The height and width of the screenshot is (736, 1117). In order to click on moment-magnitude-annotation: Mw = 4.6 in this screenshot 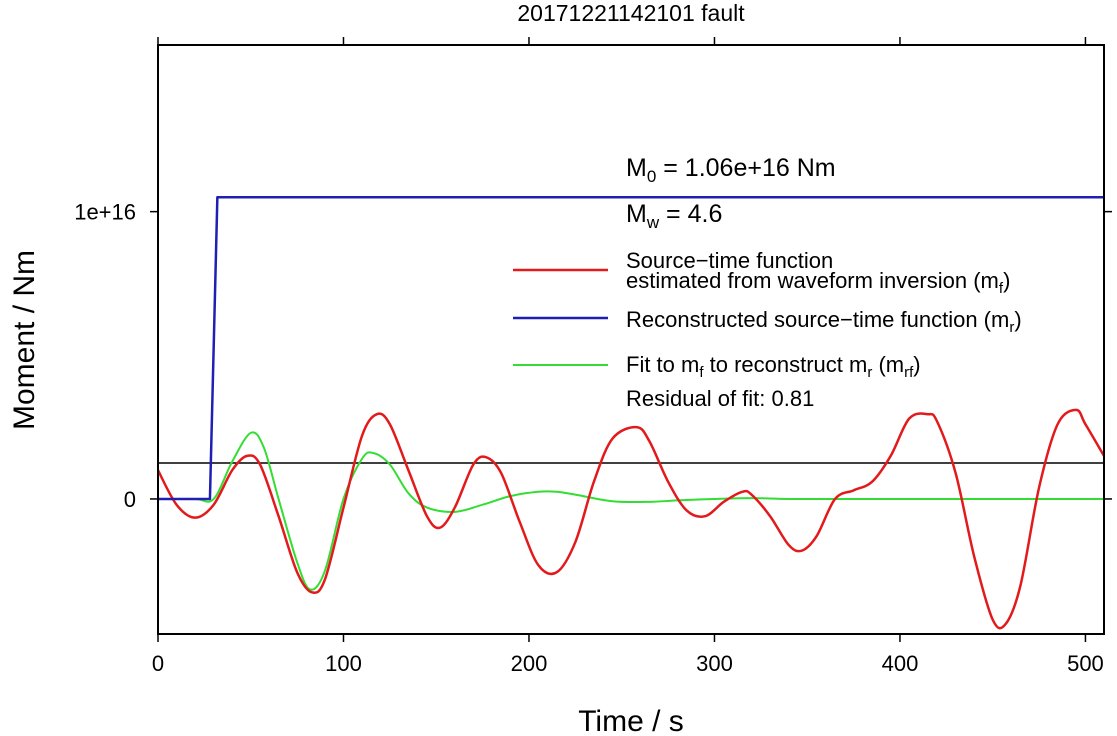, I will do `click(674, 216)`.